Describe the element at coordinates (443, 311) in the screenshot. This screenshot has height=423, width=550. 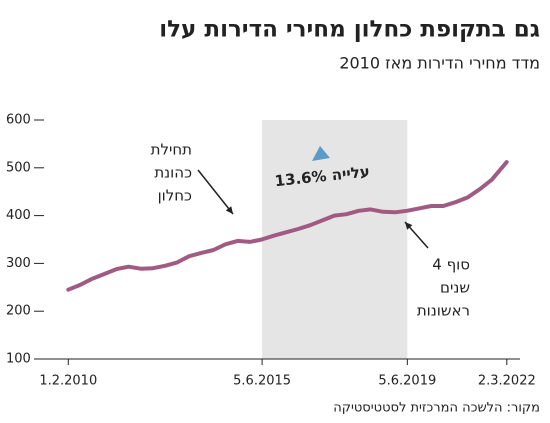
I see `annotation: ראשונות` at that location.